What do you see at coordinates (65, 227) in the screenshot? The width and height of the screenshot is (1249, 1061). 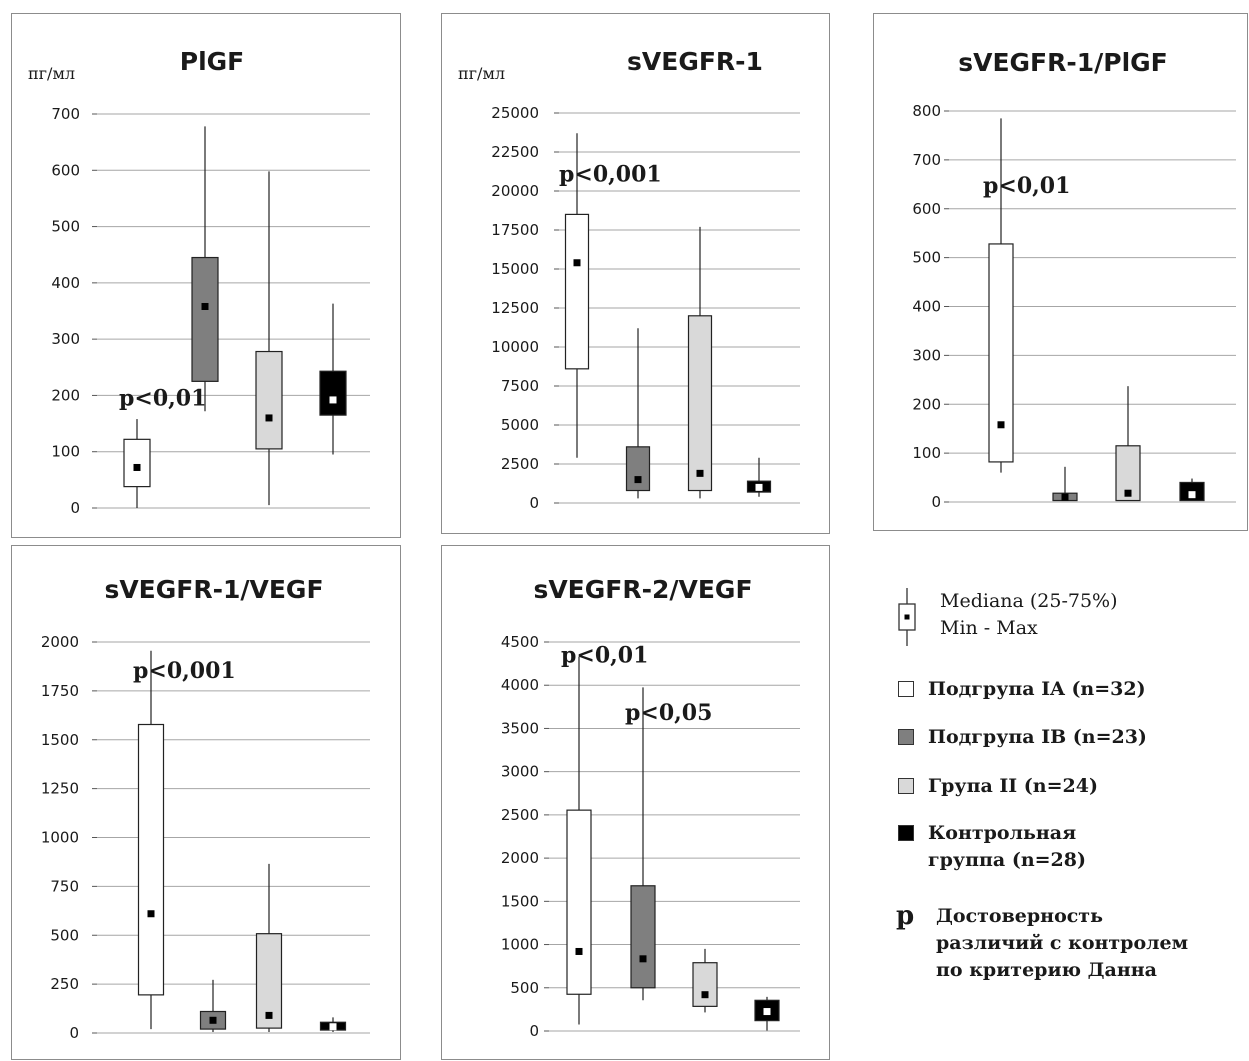 I see `y-tick-label: 500` at bounding box center [65, 227].